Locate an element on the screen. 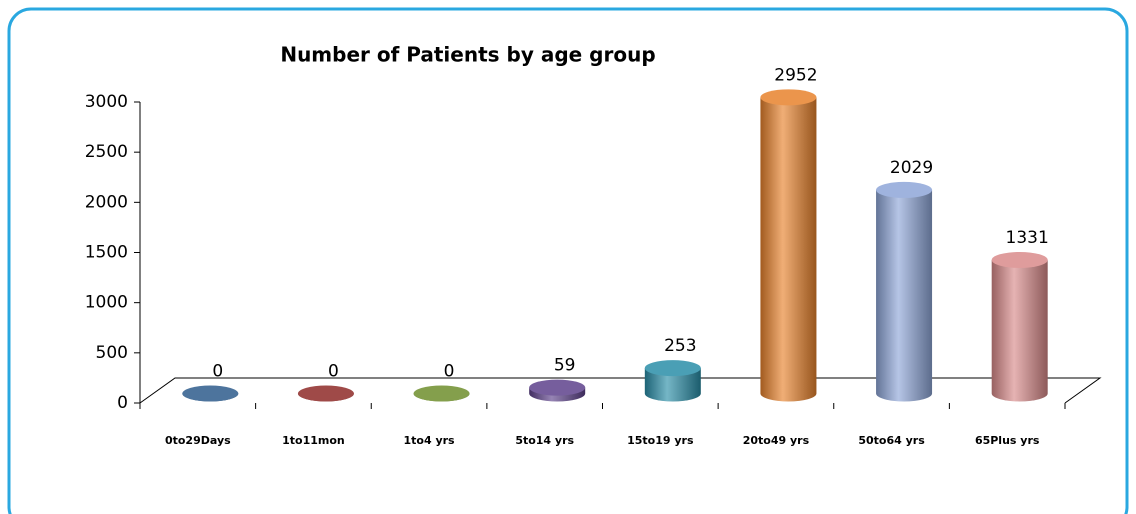 Image resolution: width=1136 pixels, height=514 pixels. floor is located at coordinates (620, 390).